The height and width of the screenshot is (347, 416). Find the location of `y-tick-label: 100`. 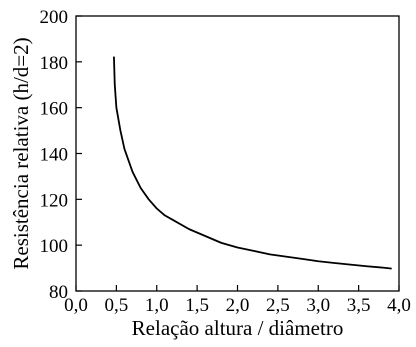

y-tick-label: 100 is located at coordinates (54, 246).